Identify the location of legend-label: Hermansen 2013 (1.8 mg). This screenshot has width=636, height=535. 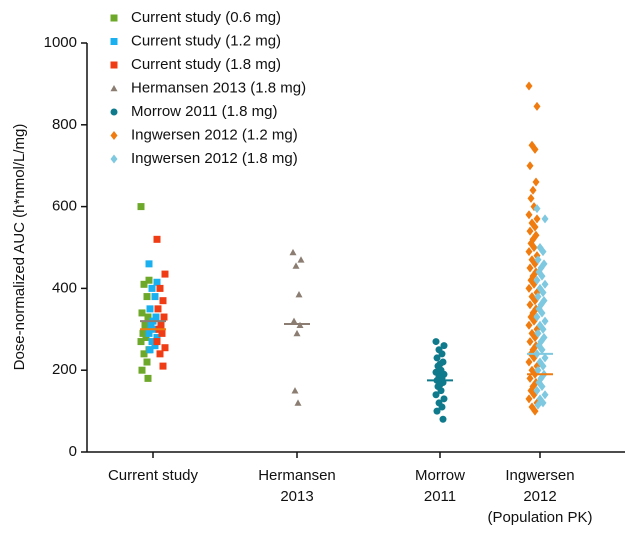
(218, 87).